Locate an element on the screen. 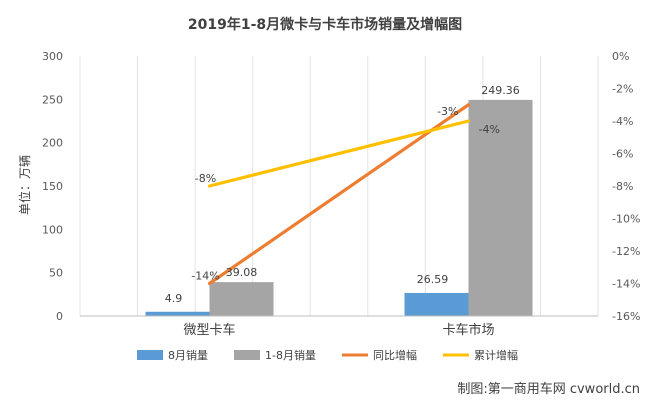 This screenshot has width=650, height=405. y2-tick-label: -4% is located at coordinates (622, 121).